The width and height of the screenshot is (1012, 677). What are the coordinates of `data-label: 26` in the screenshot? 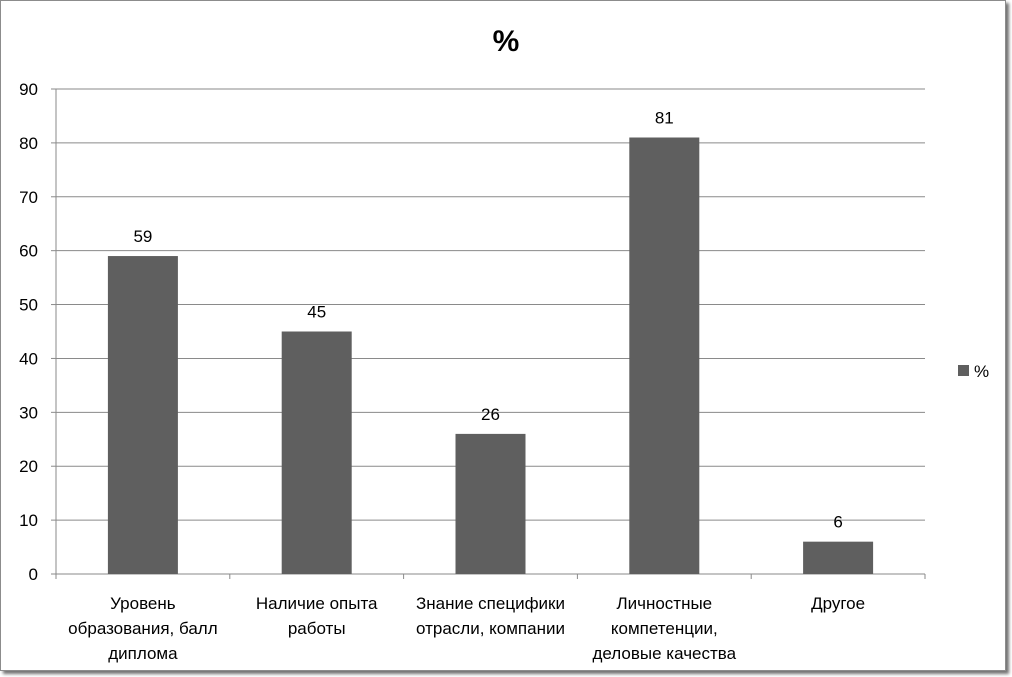 It's located at (490, 414).